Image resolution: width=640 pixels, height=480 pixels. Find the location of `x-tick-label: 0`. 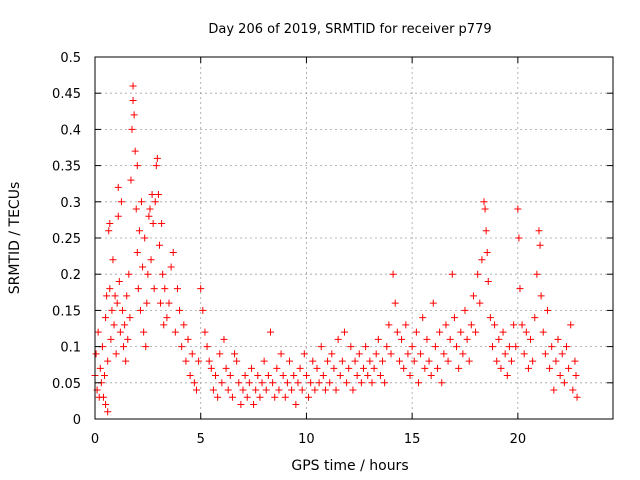

x-tick-label: 0 is located at coordinates (95, 439).